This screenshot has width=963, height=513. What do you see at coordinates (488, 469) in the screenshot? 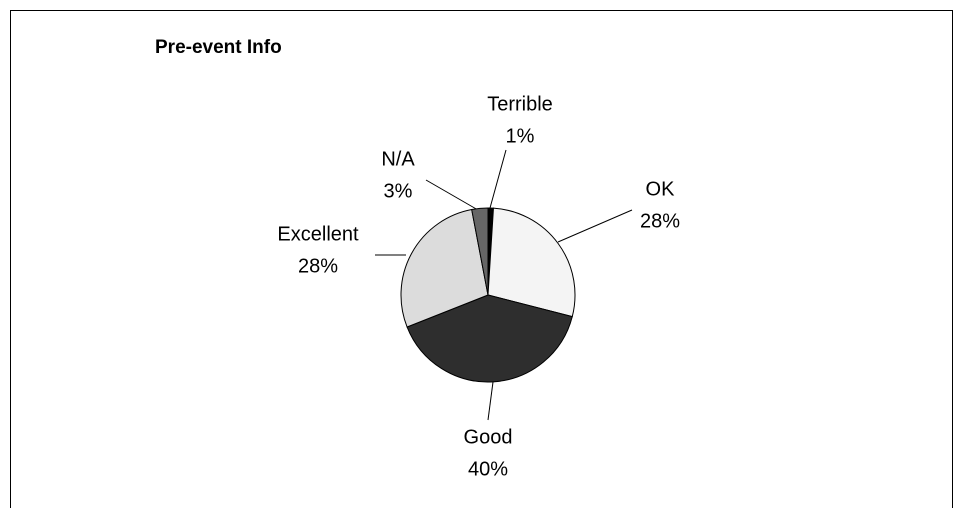
I see `slice-value-label: 40%` at bounding box center [488, 469].